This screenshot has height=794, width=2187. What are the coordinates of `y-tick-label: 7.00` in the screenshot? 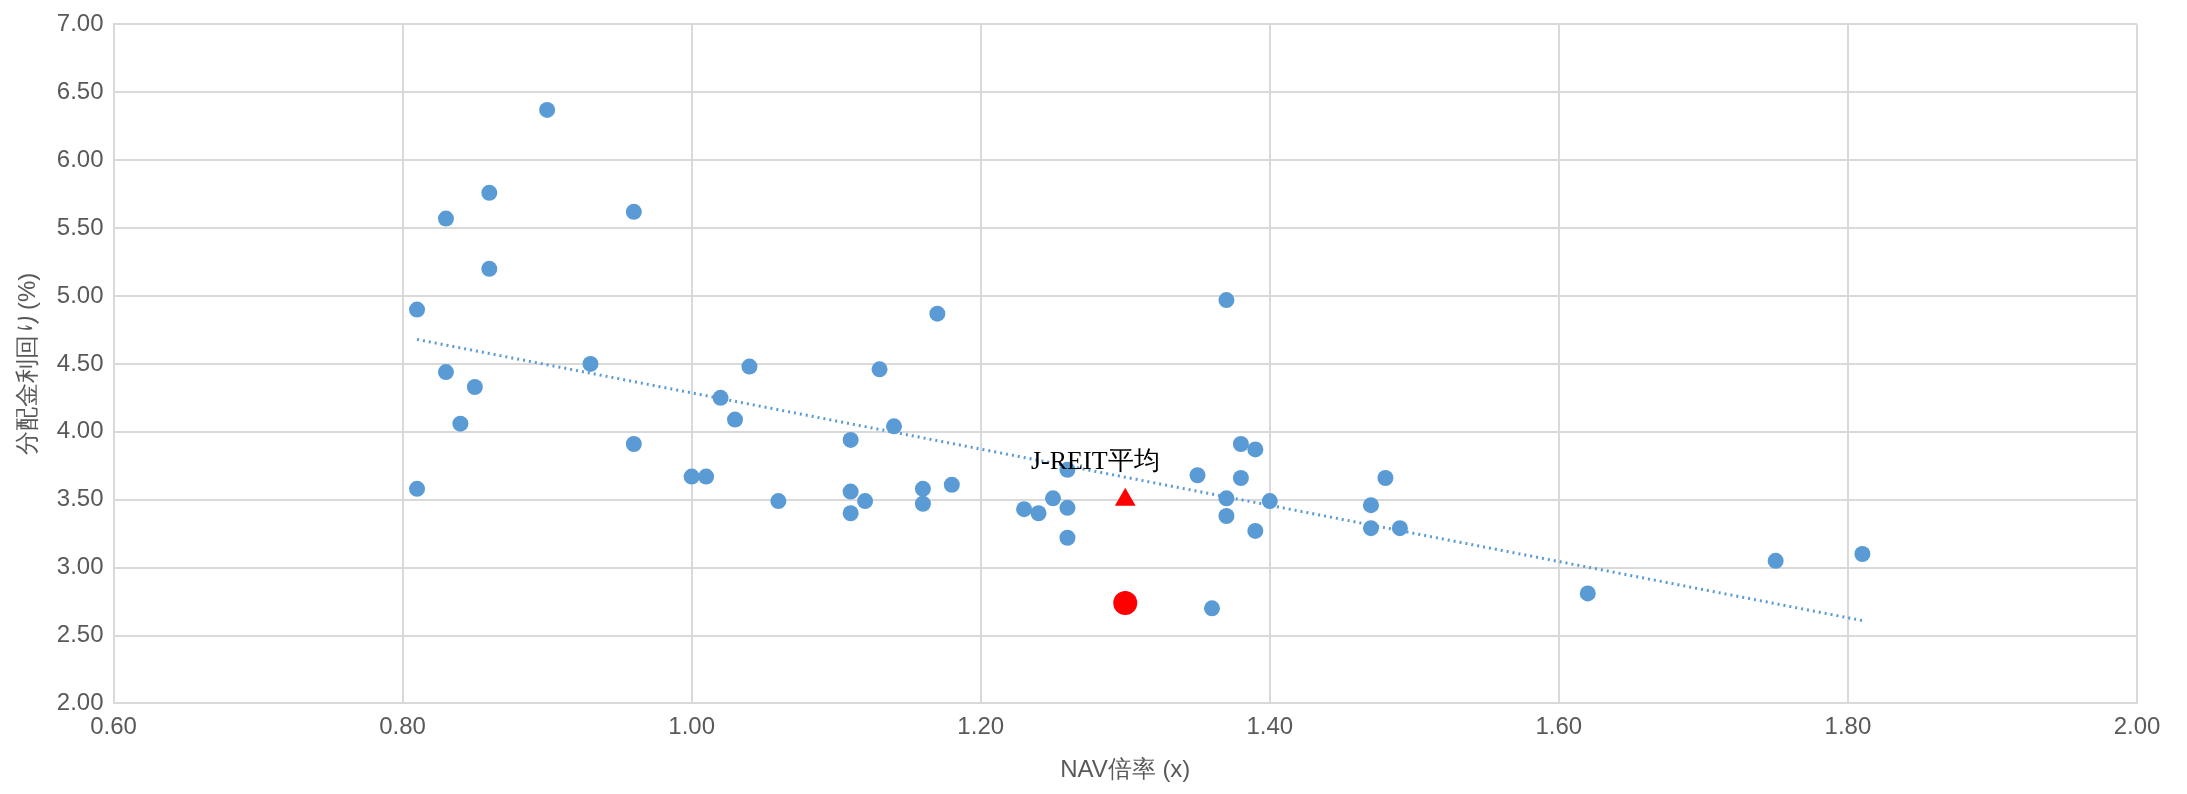 It's located at (80, 23).